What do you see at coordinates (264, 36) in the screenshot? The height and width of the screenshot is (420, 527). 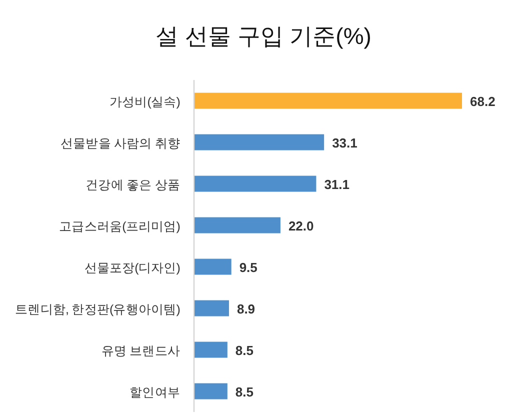 I see `title: 설 선물 구입 기준(%)` at bounding box center [264, 36].